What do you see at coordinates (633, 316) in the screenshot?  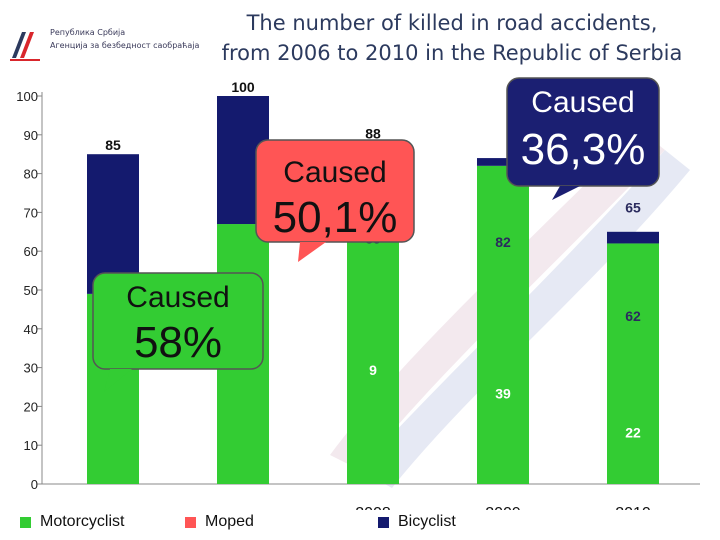 I see `data-label: 62` at bounding box center [633, 316].